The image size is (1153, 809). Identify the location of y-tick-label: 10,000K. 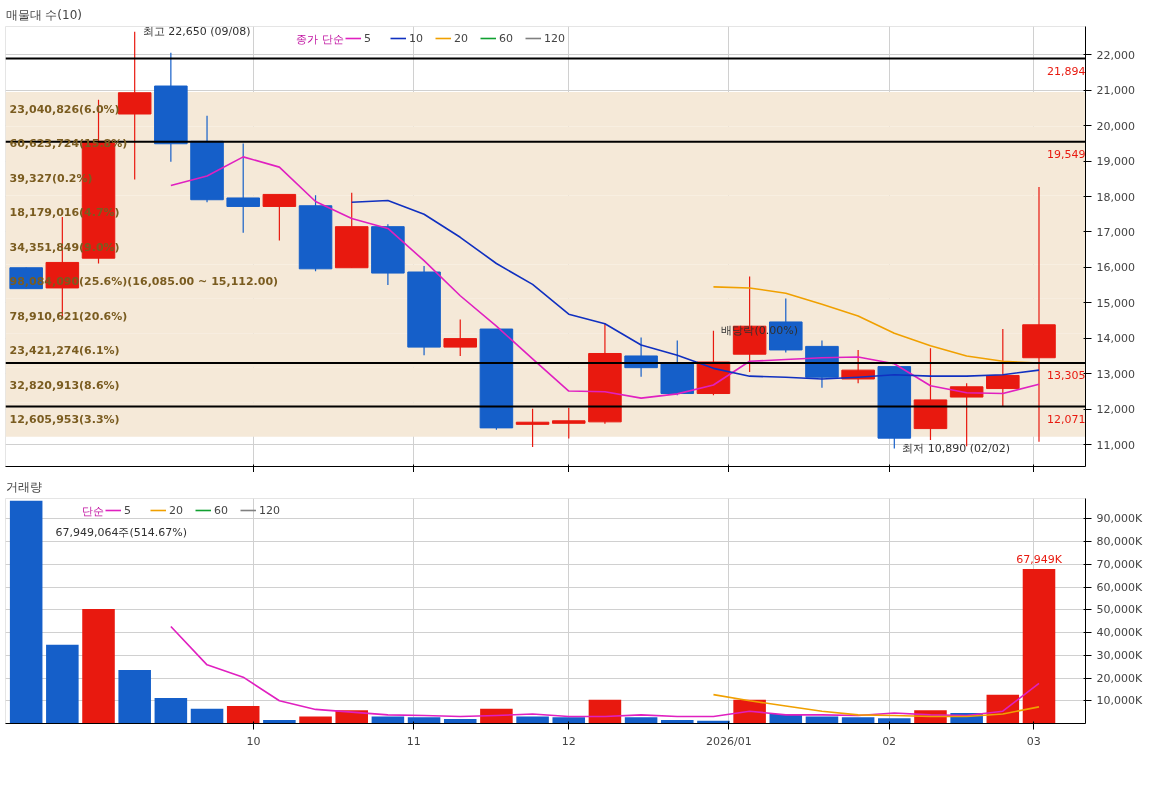
(1119, 701).